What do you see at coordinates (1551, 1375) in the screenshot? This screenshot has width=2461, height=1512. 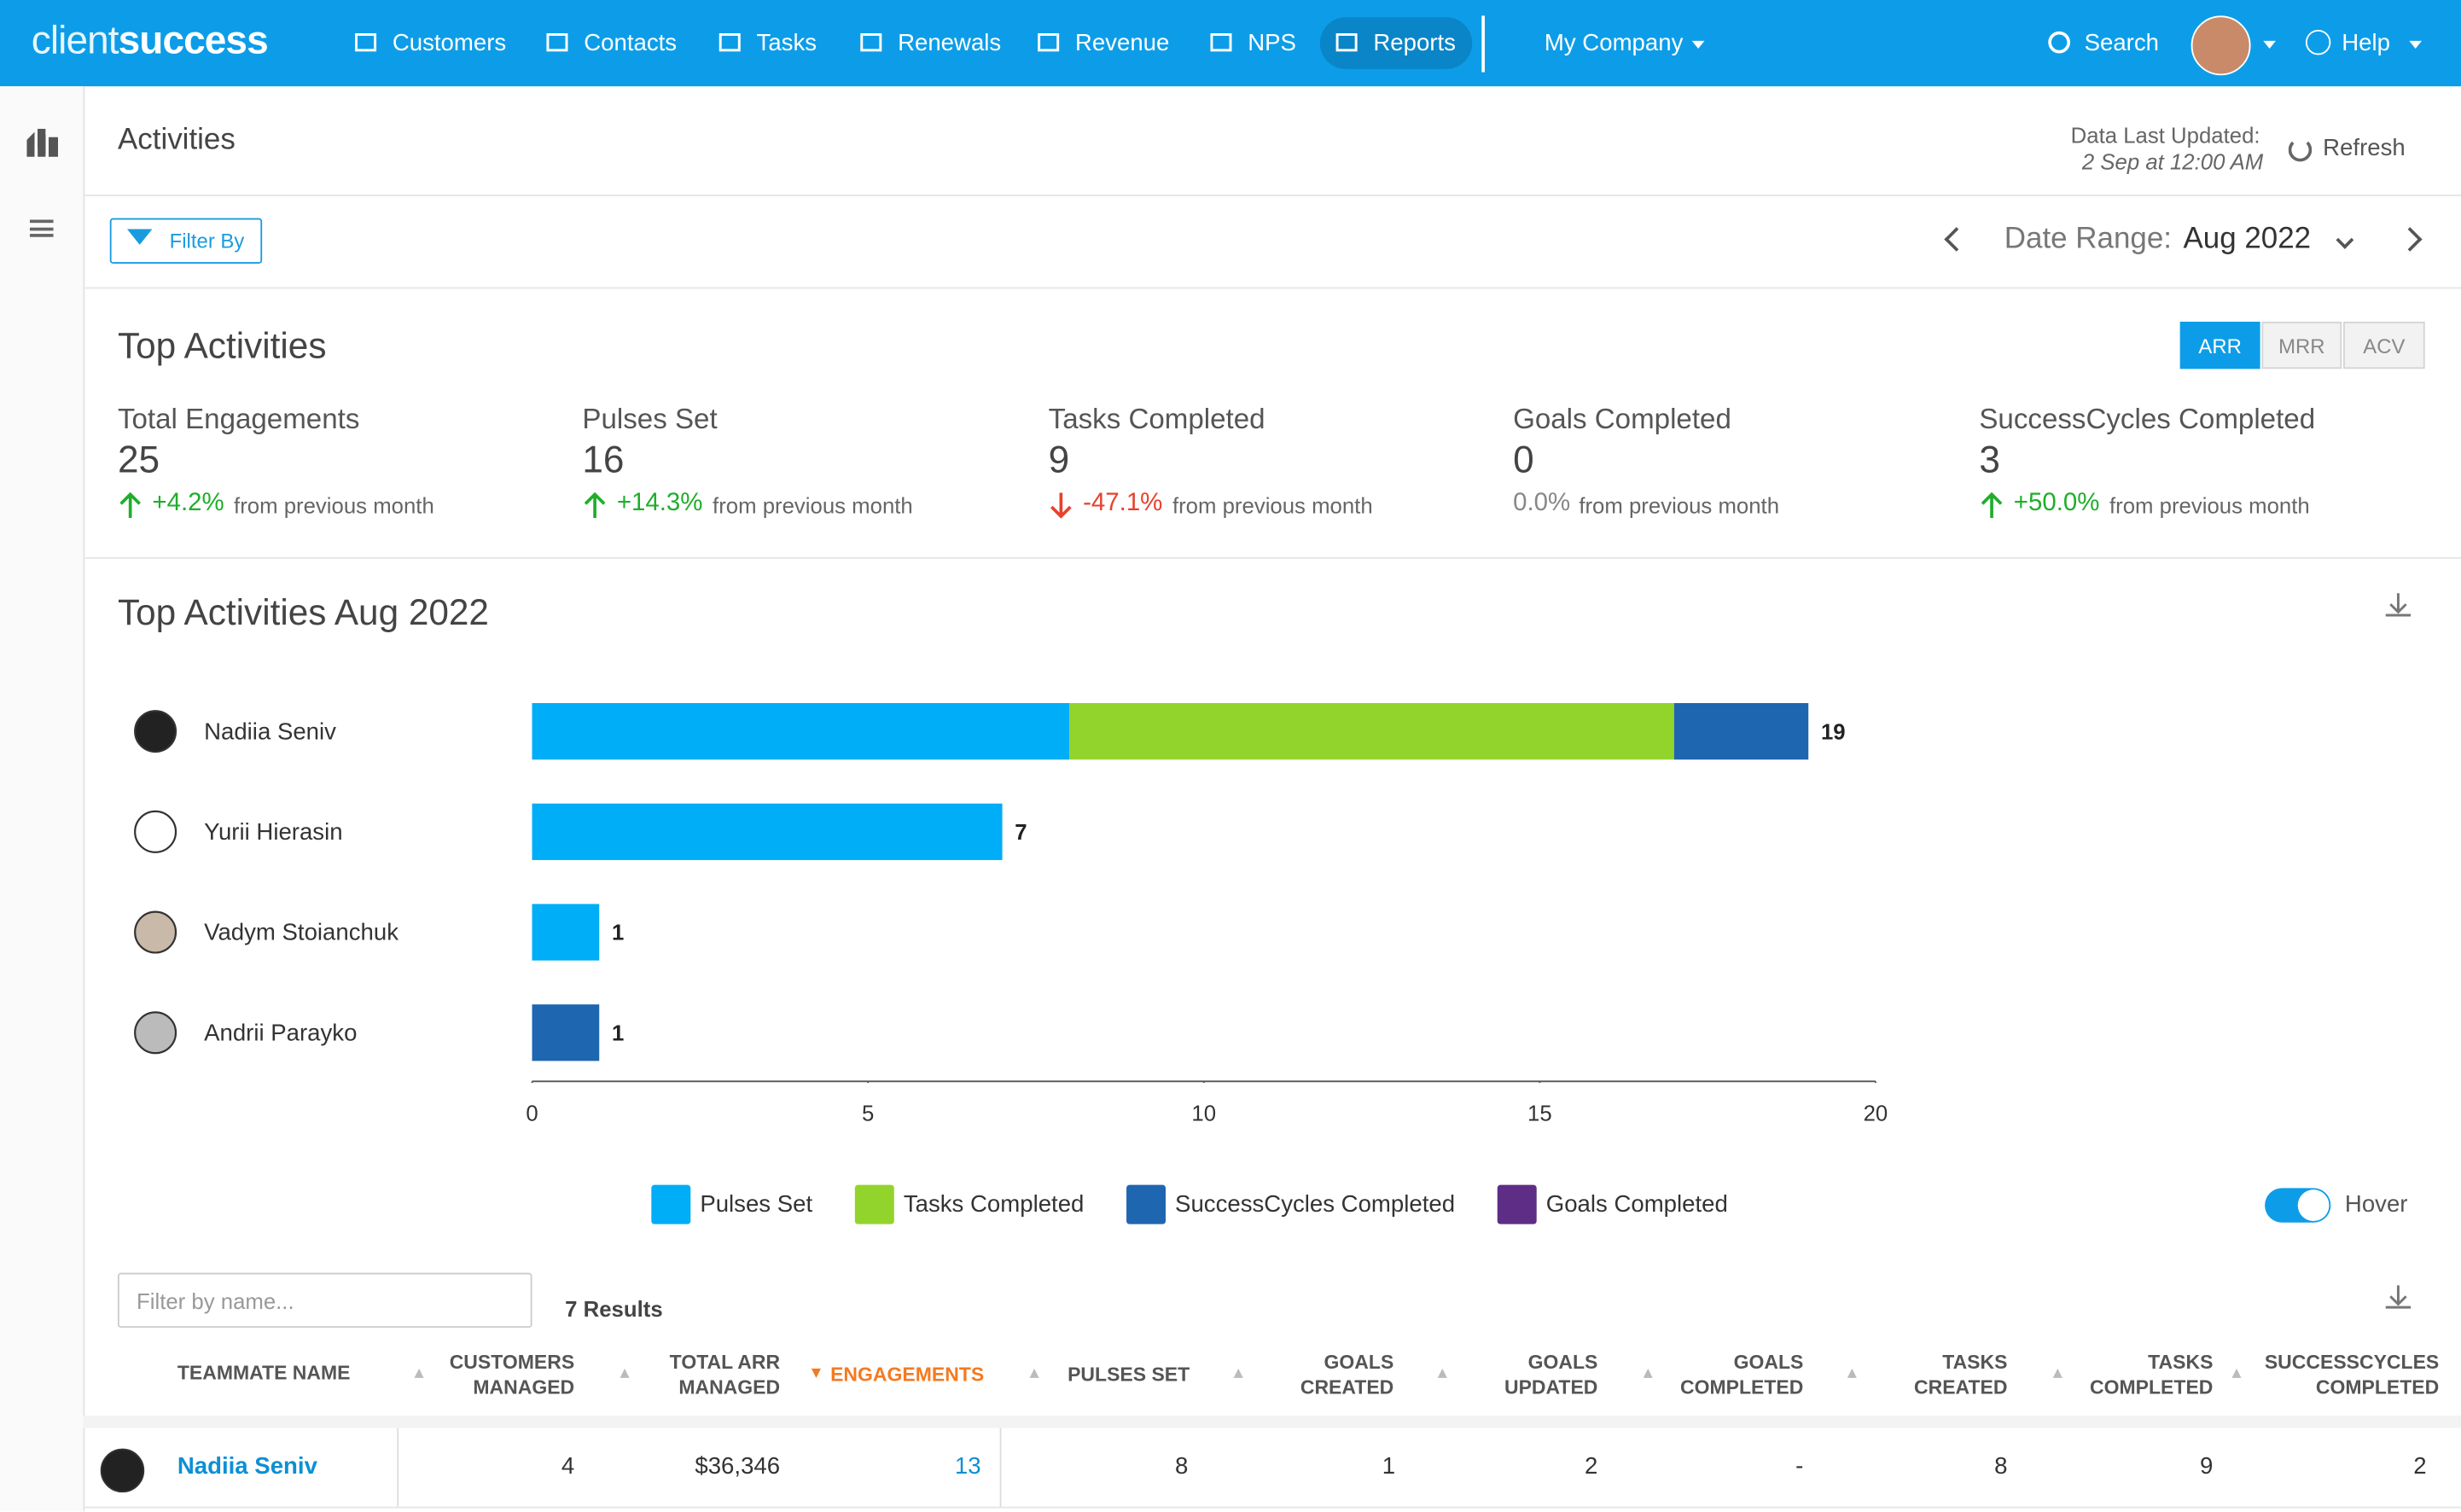 I see `column-header: GOALS UPDATED` at bounding box center [1551, 1375].